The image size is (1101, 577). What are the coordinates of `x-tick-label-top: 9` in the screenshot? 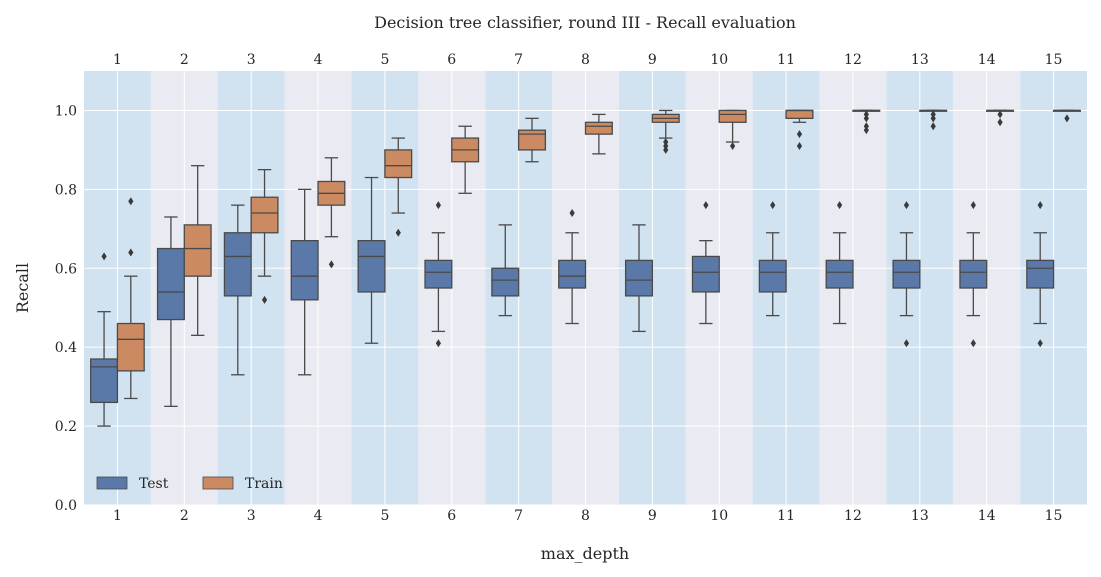 It's located at (652, 60).